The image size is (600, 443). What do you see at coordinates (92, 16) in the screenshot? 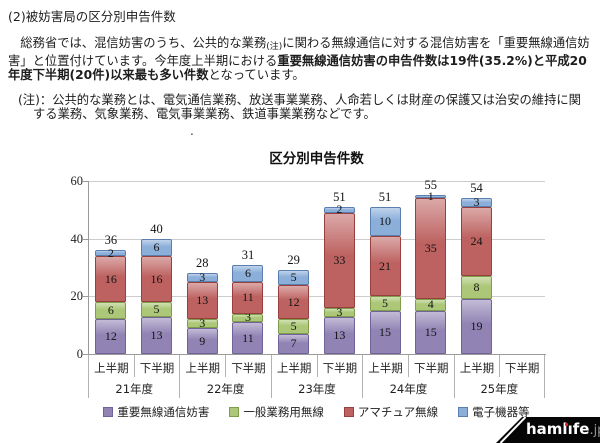
I see `section-heading: (2)被妨害局の区分別申告件数` at bounding box center [92, 16].